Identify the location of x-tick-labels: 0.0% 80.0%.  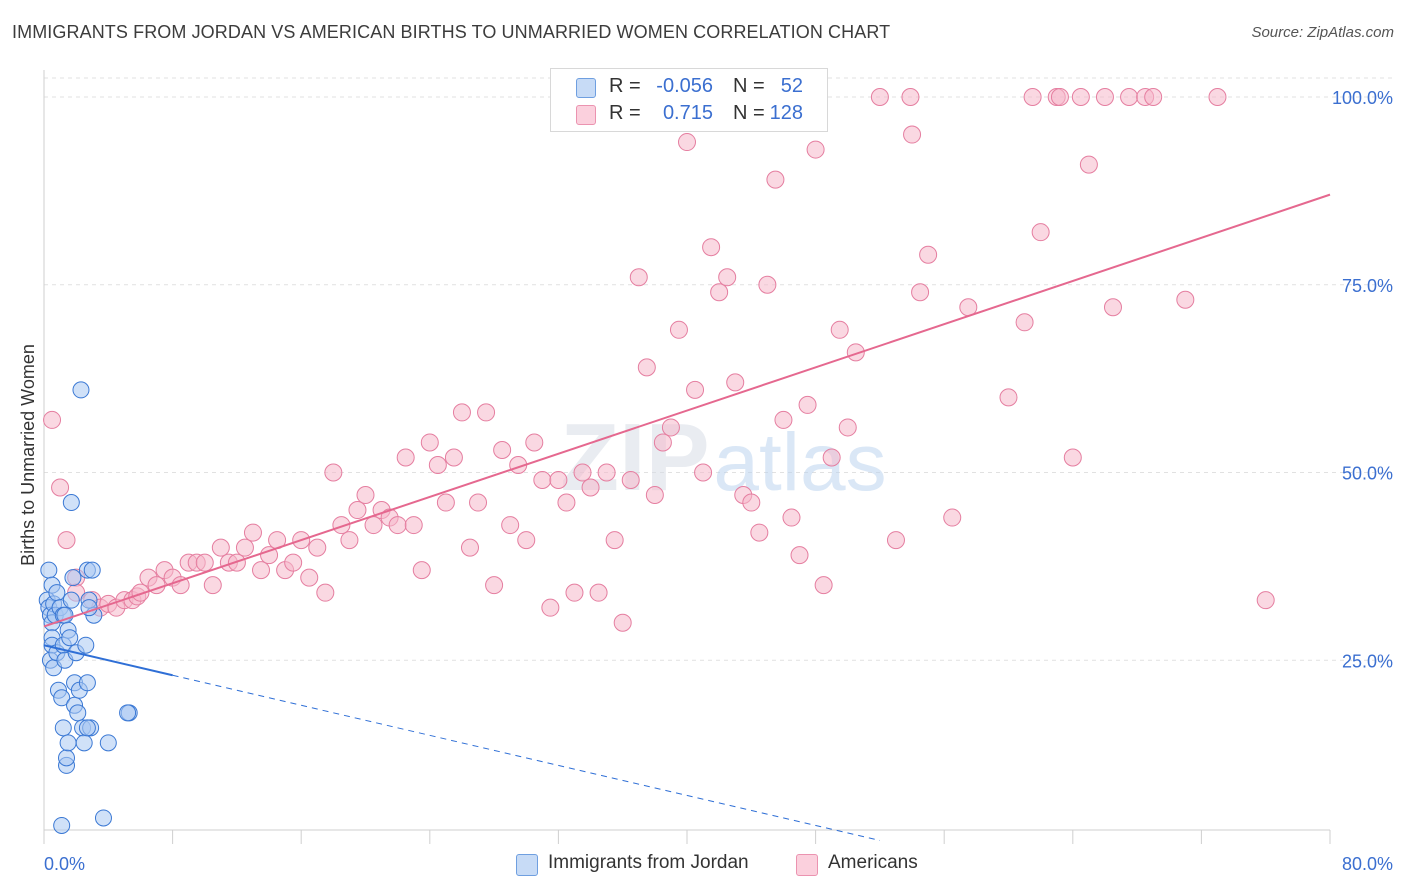
(718, 864).